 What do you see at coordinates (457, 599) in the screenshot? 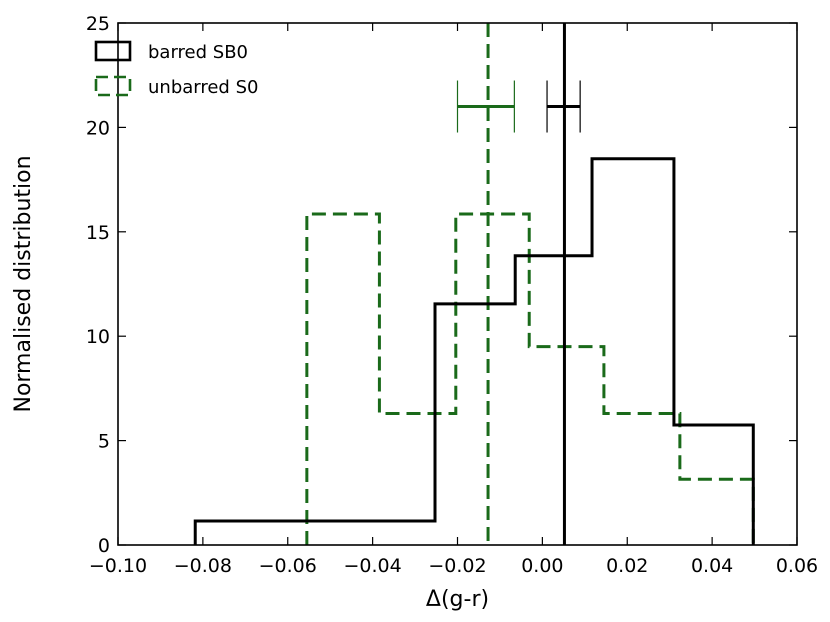
I see `x-axis-title: Δ(g-r)` at bounding box center [457, 599].